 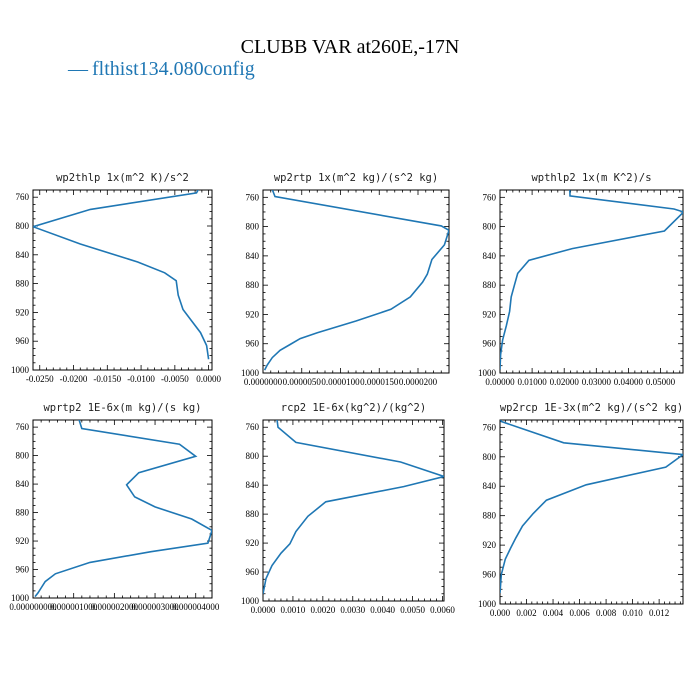 What do you see at coordinates (107, 379) in the screenshot?
I see `x-tick-label: -0.0150` at bounding box center [107, 379].